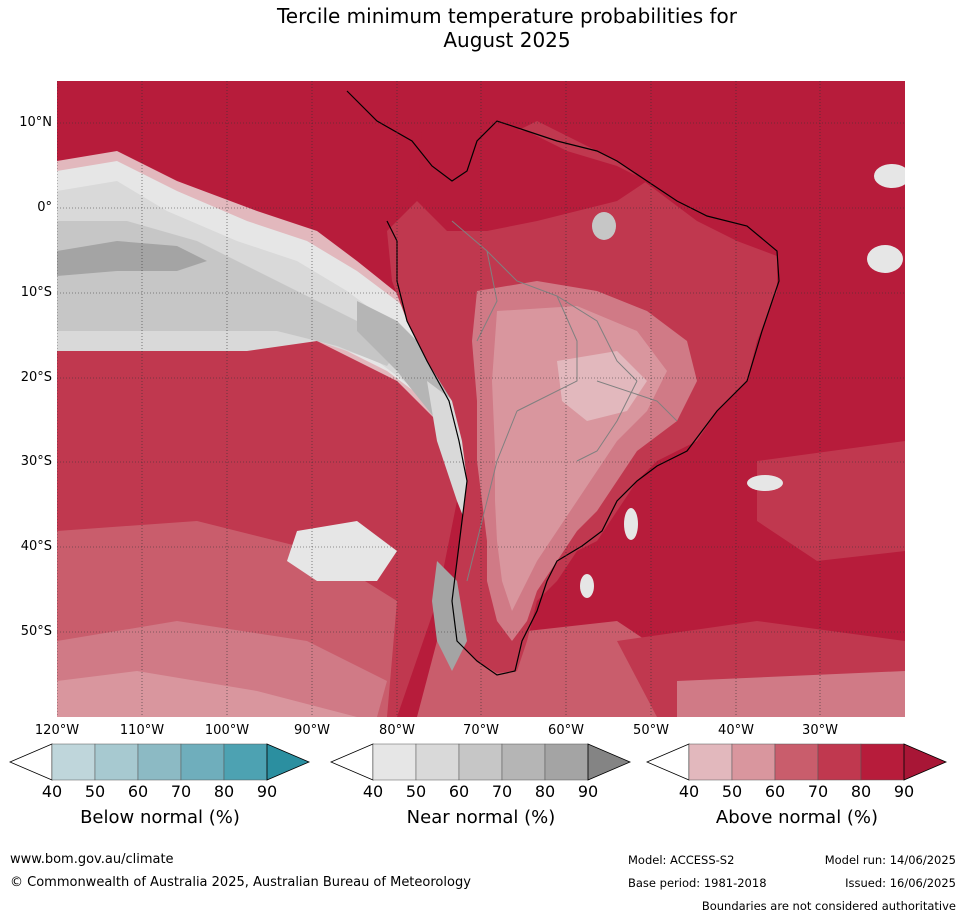 The height and width of the screenshot is (919, 965). I want to click on website-link: www.bom.gov.au/climate, so click(92, 859).